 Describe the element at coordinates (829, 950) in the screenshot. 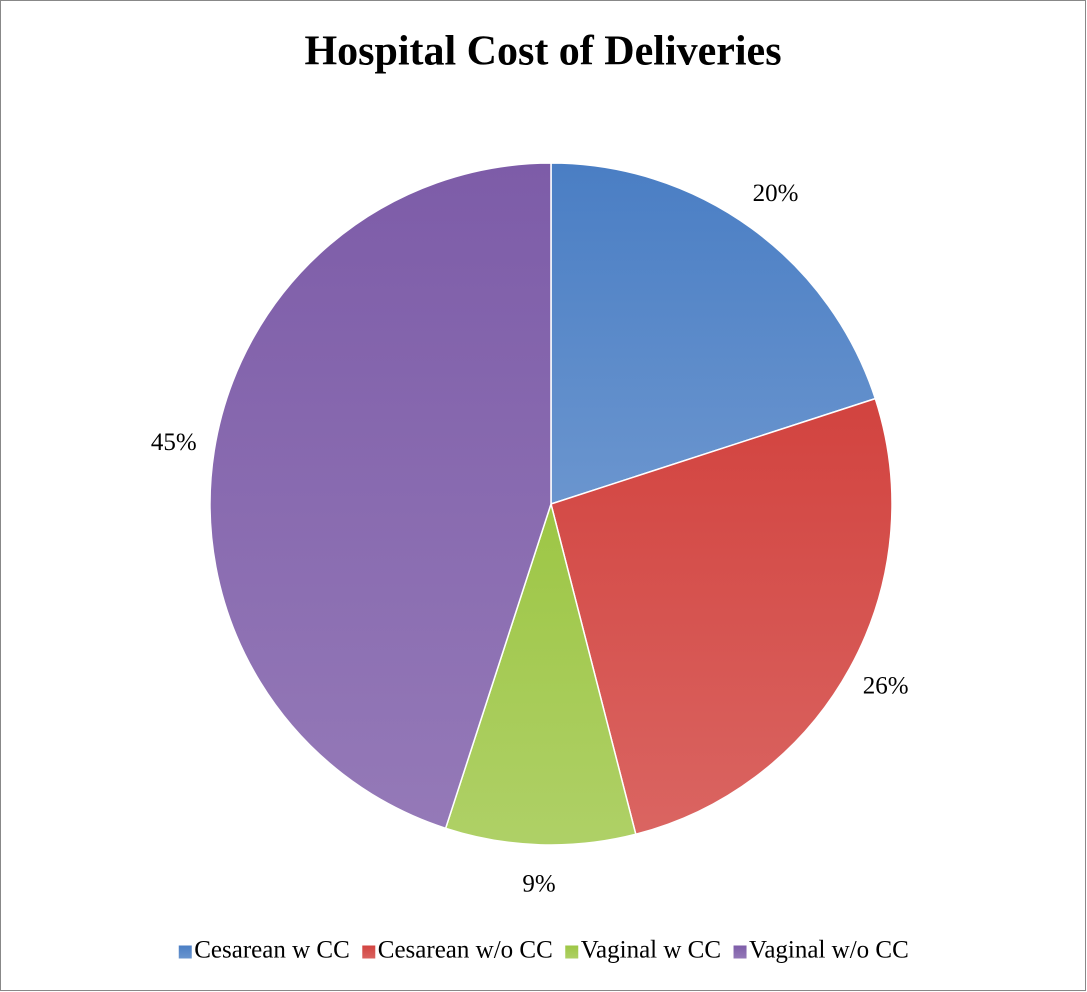

I see `legend-label: Vaginal w/o CC` at that location.